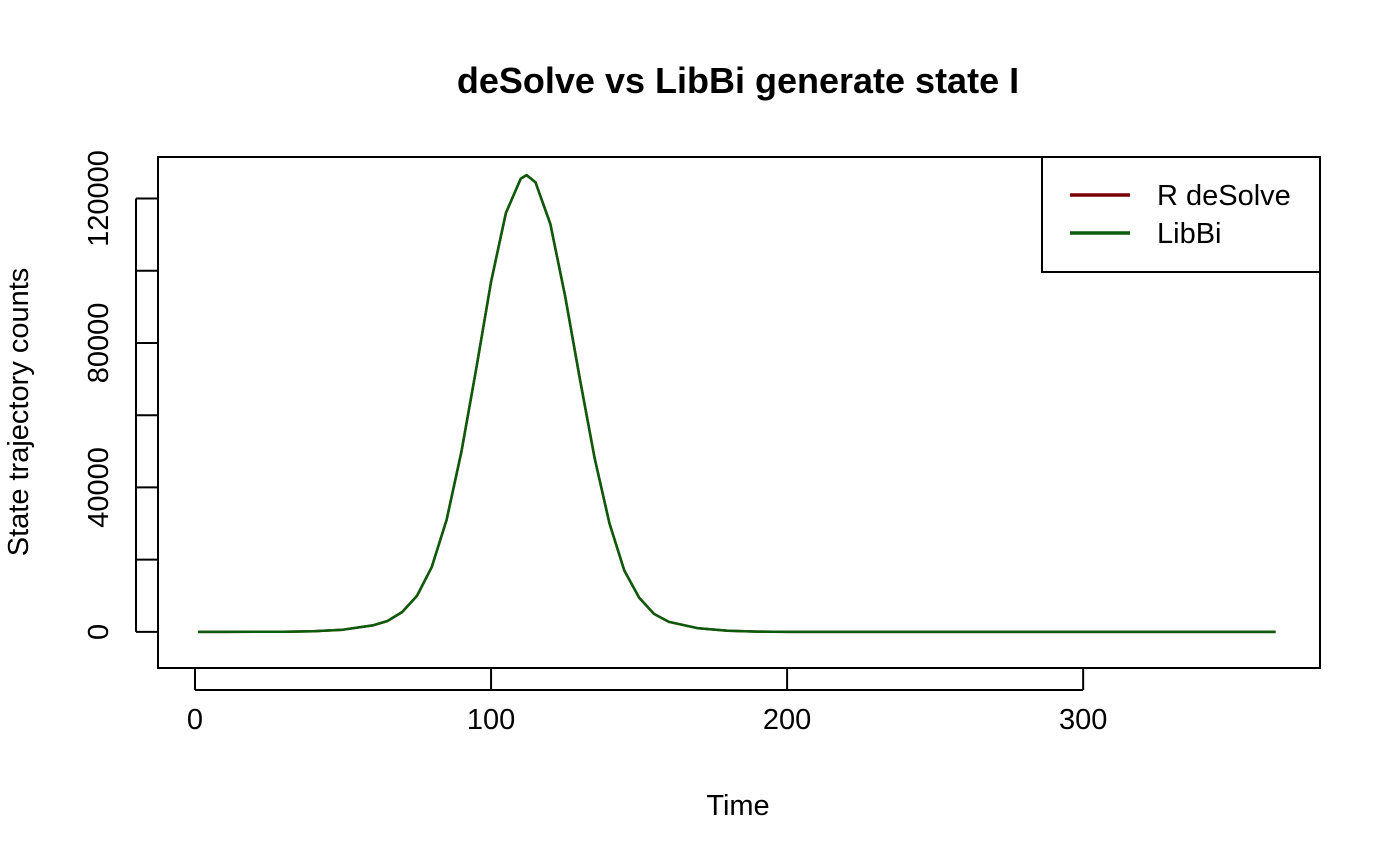 This screenshot has width=1400, height=865. I want to click on y-tick-label: 120000, so click(99, 198).